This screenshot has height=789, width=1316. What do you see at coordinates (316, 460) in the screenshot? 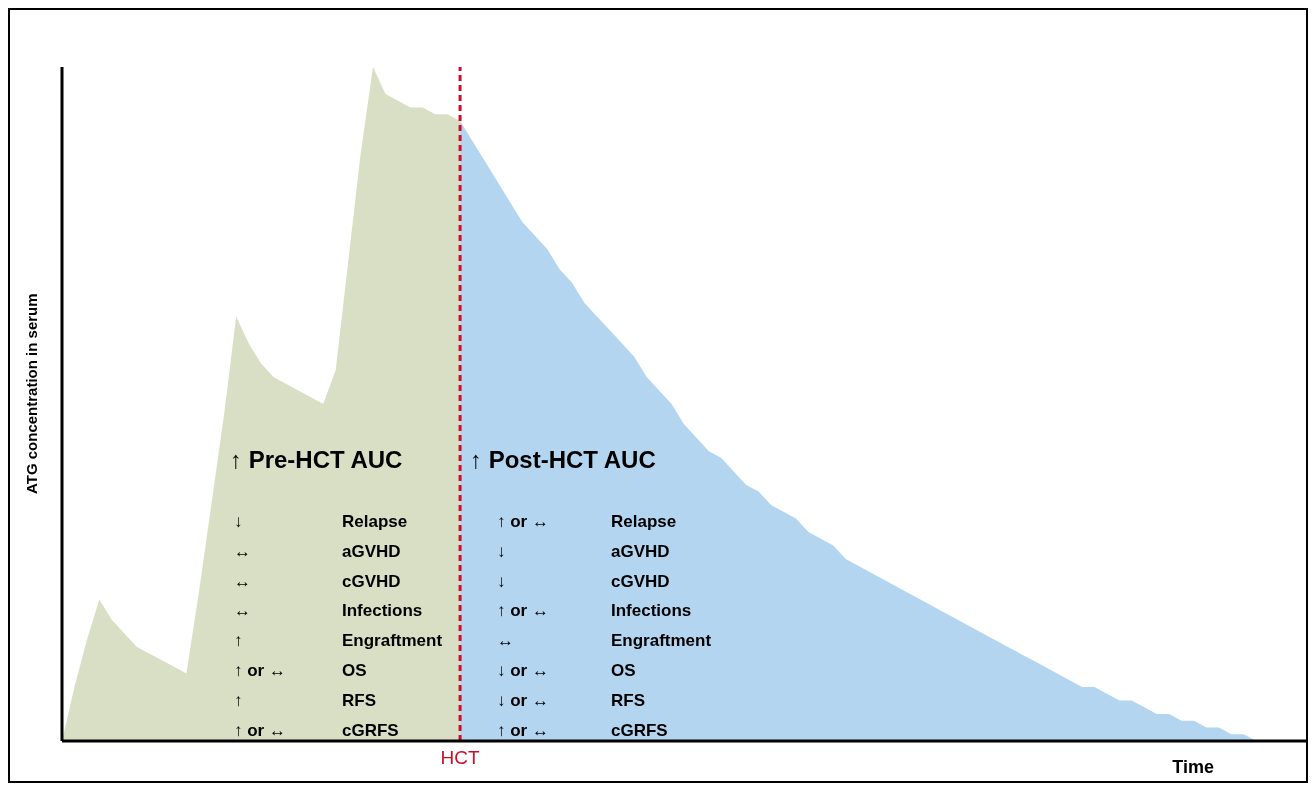
I see `annotation: ↑ Pre-HCT AUC` at bounding box center [316, 460].